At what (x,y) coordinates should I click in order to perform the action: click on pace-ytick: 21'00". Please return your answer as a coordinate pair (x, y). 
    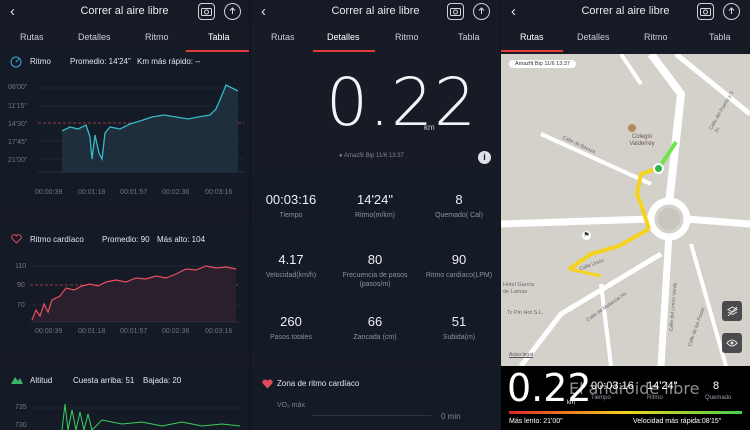
    Looking at the image, I should click on (18, 160).